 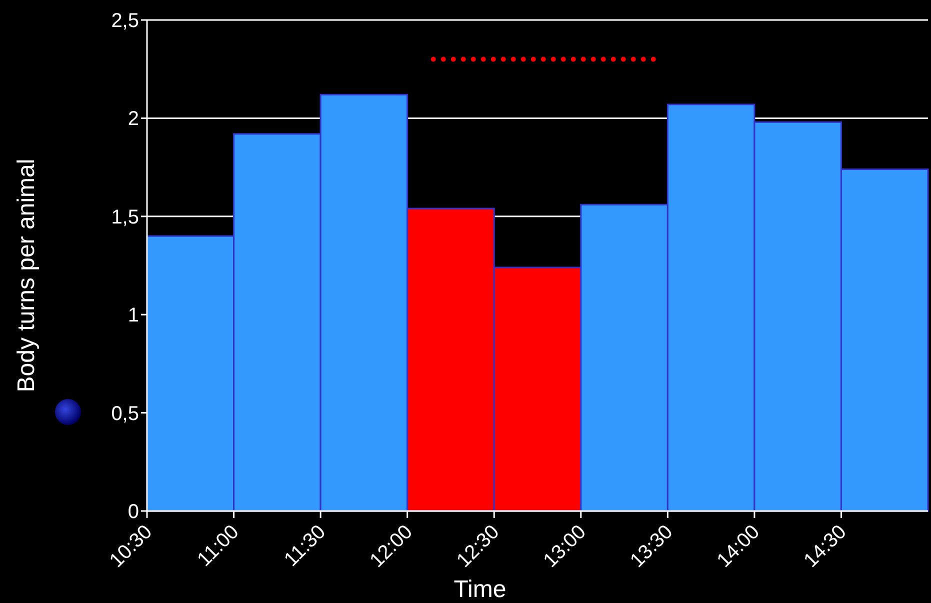 I want to click on y-tick-label: 0,5, so click(x=125, y=413).